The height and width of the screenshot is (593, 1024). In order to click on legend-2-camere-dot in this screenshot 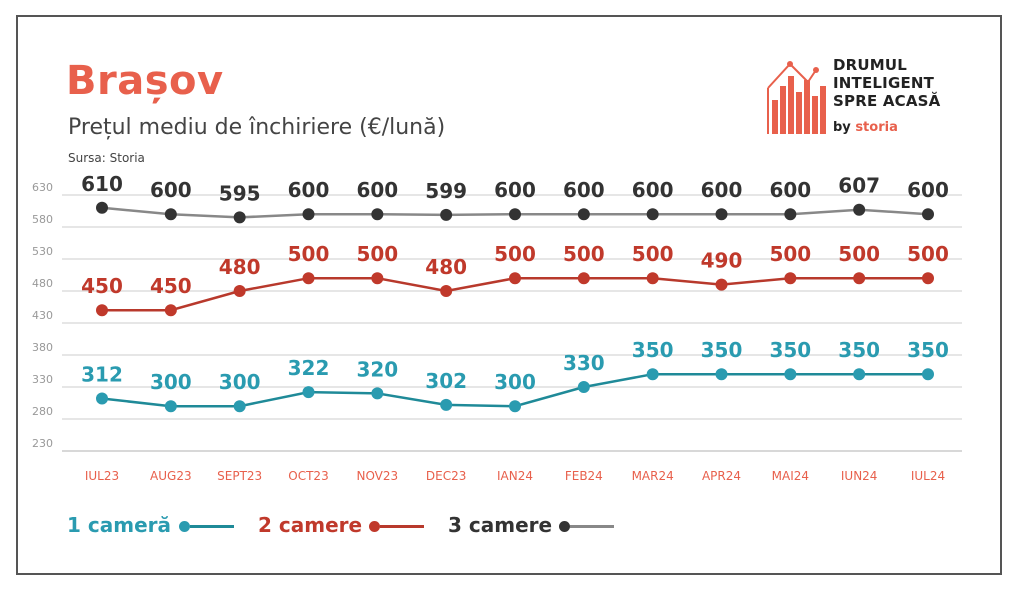, I will do `click(374, 526)`.